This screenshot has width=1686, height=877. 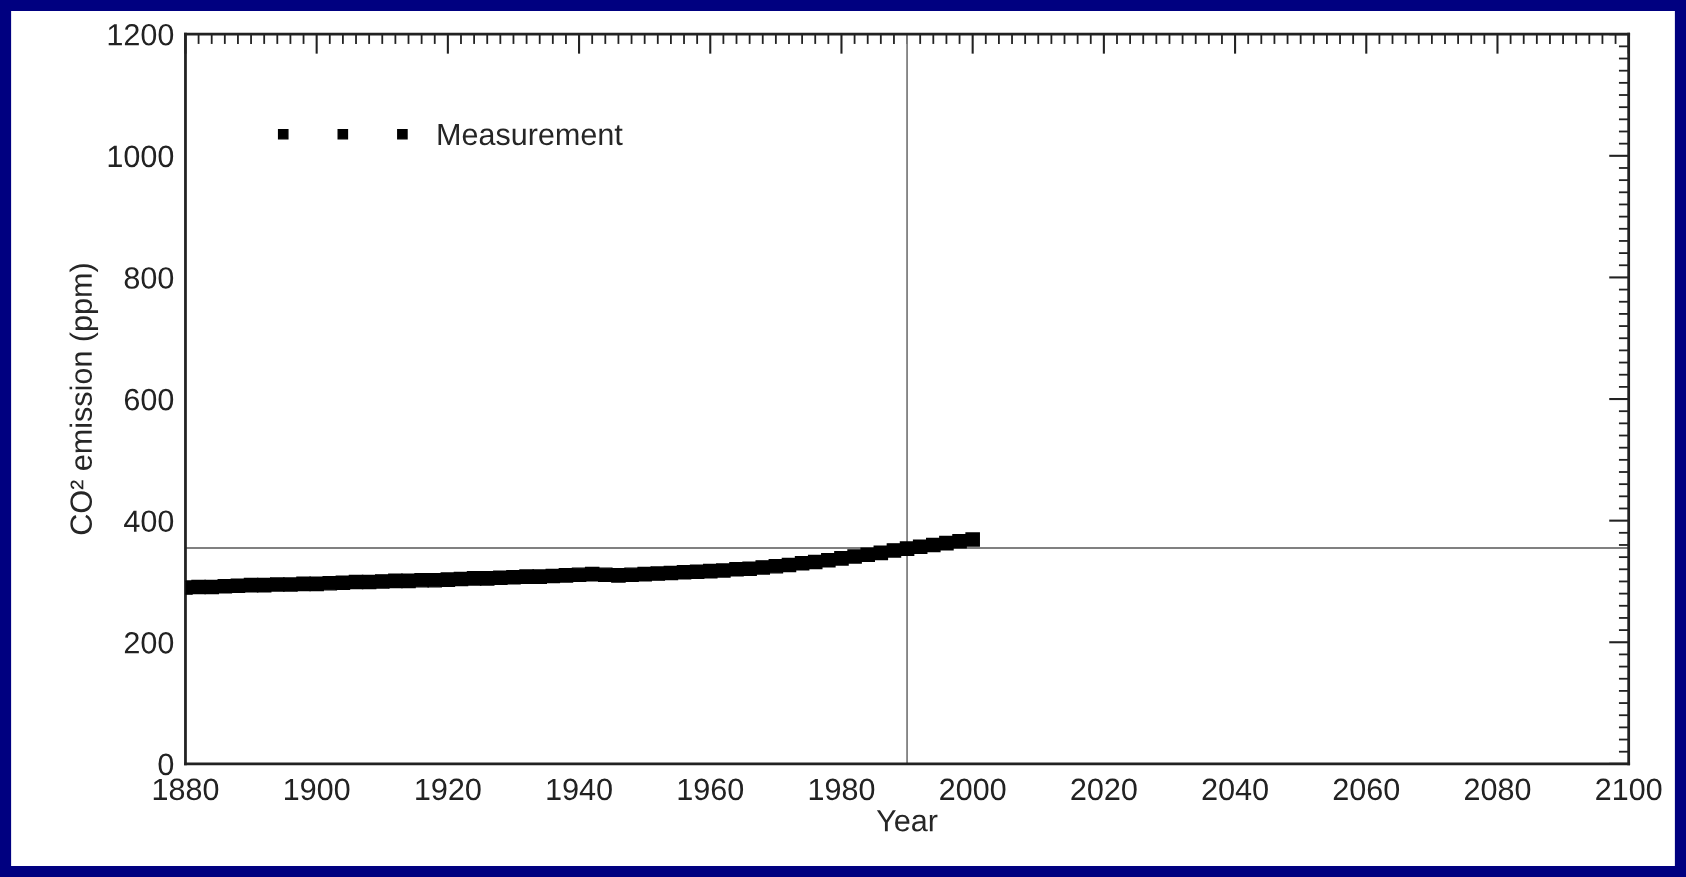 What do you see at coordinates (141, 156) in the screenshot?
I see `y-tick-label: 1000` at bounding box center [141, 156].